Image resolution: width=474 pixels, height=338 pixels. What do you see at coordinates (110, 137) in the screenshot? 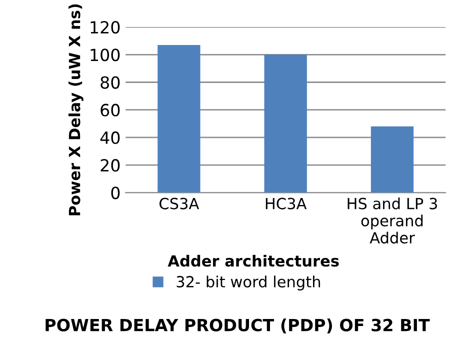
I see `y-tick-label: 40` at bounding box center [110, 137].